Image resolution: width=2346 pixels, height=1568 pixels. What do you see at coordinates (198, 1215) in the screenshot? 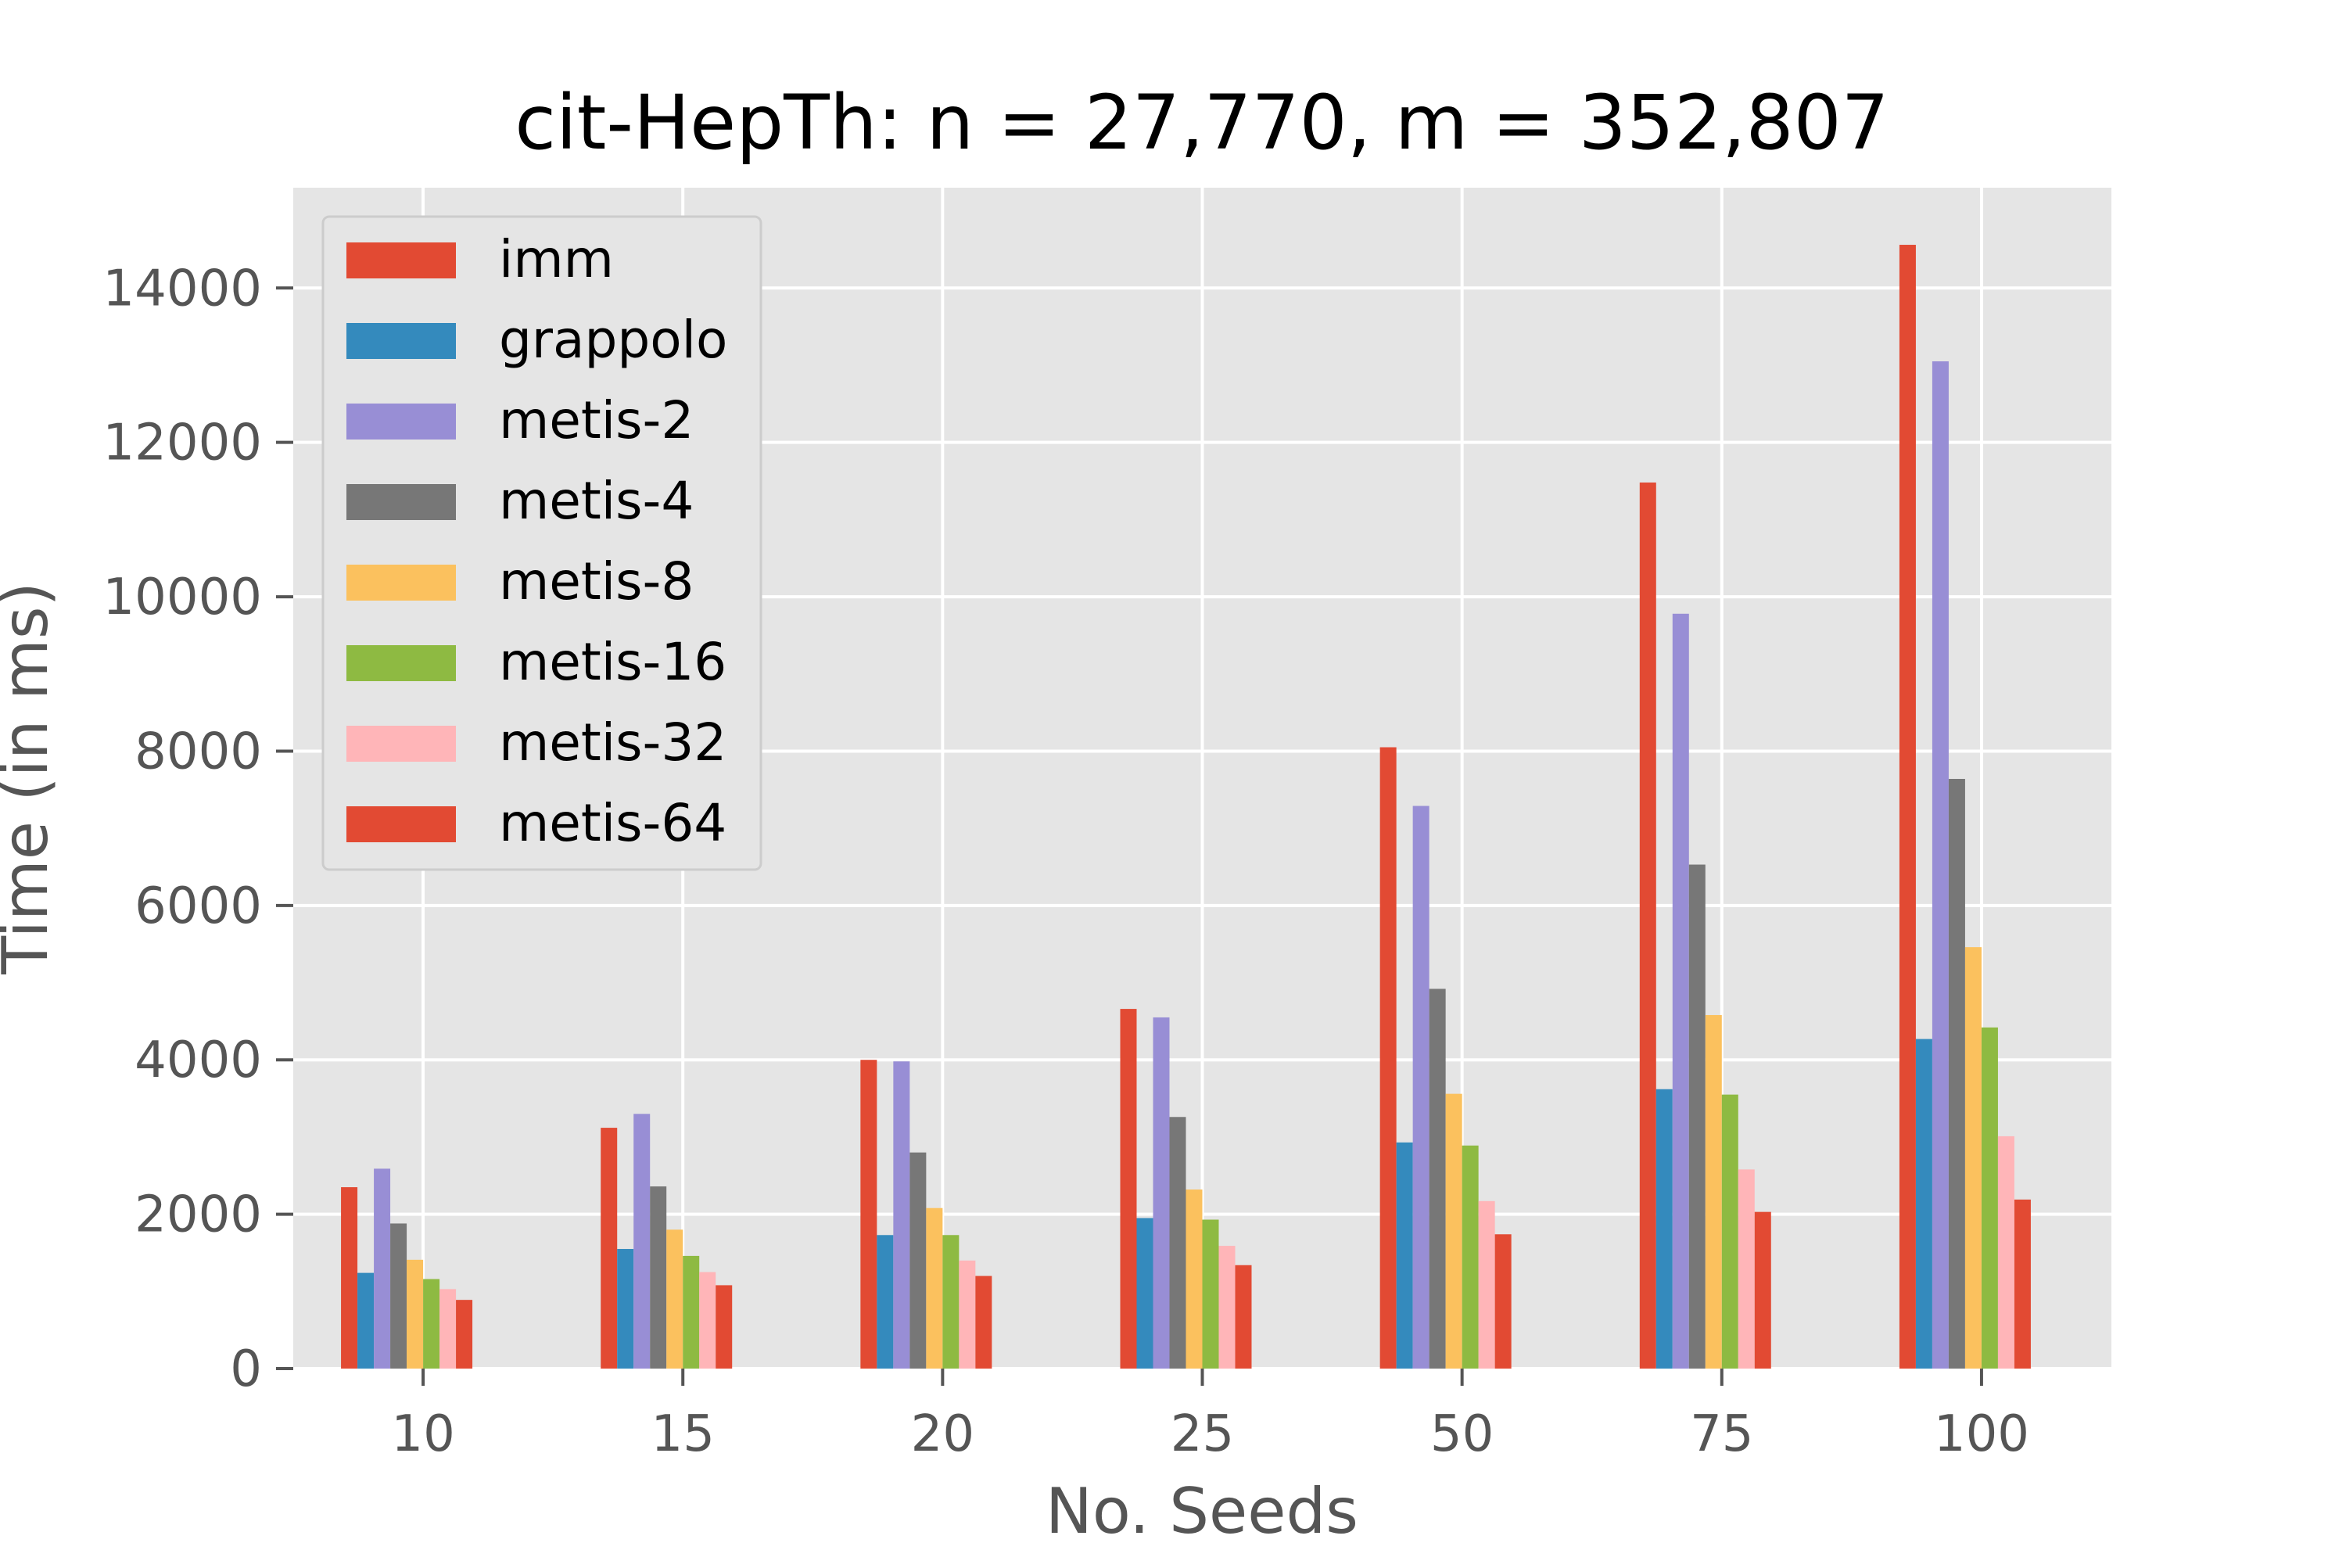
I see `y-tick-label: 2000` at bounding box center [198, 1215].